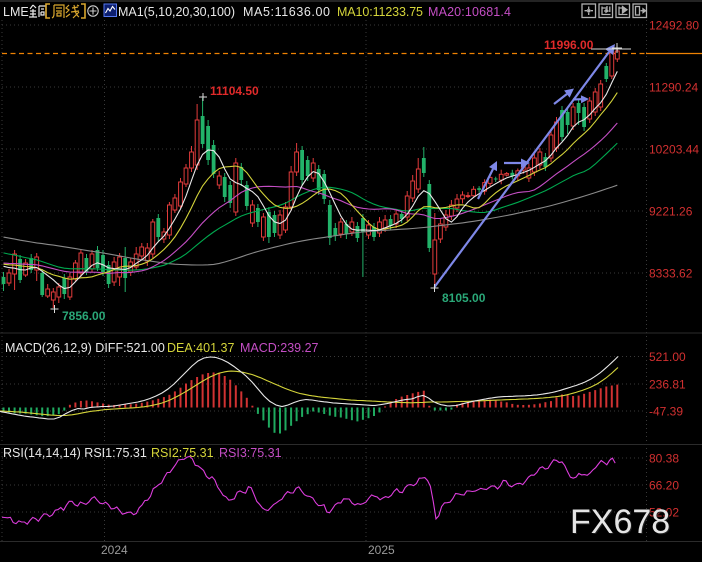 The image size is (702, 562). Describe the element at coordinates (16, 12) in the screenshot. I see `svg-text: LME` at that location.